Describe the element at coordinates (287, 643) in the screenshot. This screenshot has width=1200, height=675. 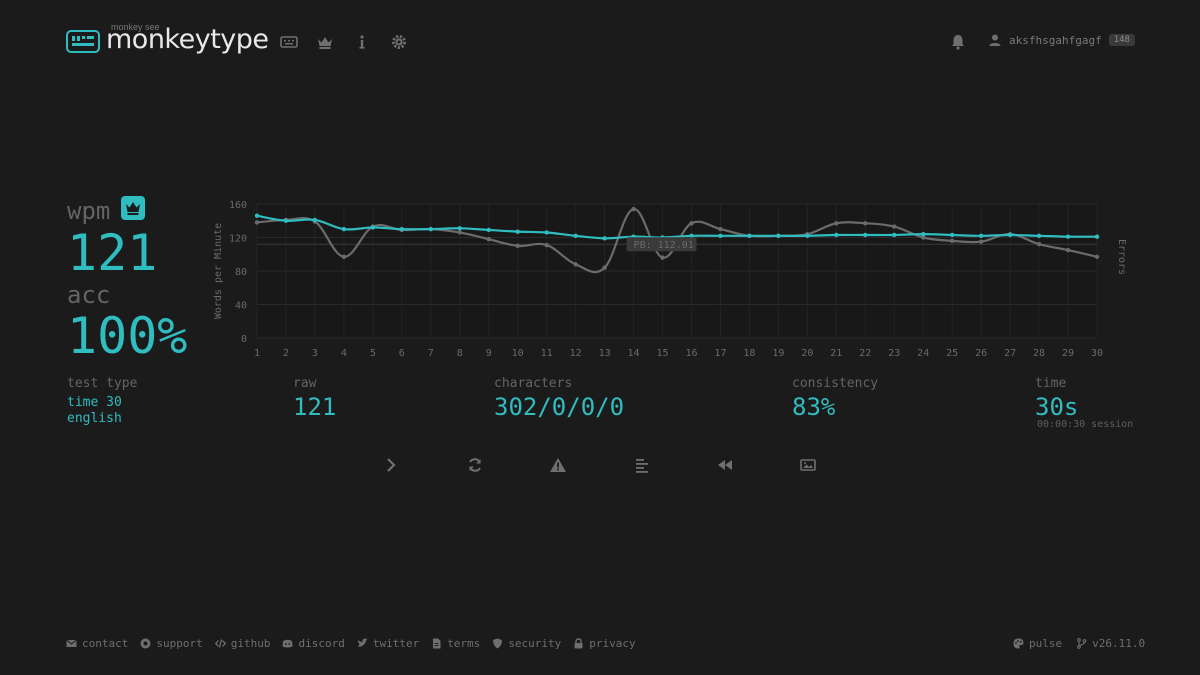
I see `discord-icon` at that location.